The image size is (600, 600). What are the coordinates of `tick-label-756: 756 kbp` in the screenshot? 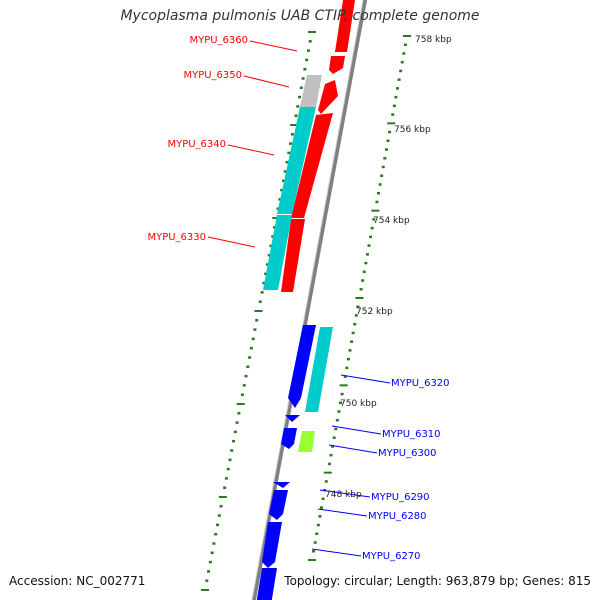 It's located at (412, 130).